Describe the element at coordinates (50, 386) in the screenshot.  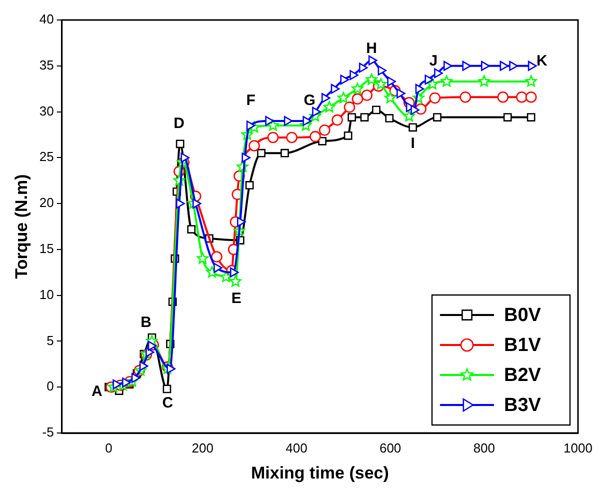
I see `y-tick-label: 0` at that location.